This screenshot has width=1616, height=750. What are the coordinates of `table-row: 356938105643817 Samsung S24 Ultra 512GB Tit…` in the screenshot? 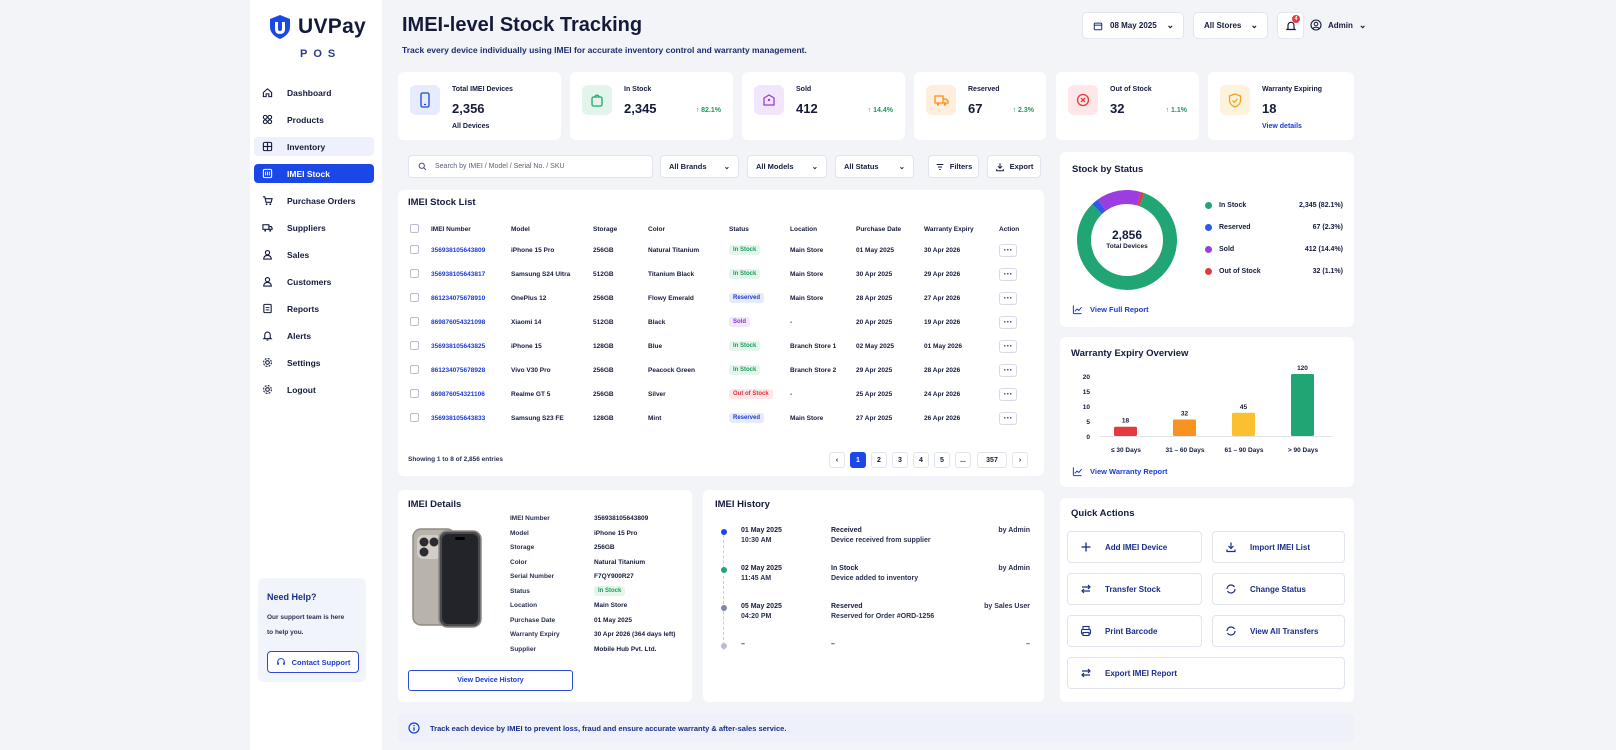 It's located at (718, 274).